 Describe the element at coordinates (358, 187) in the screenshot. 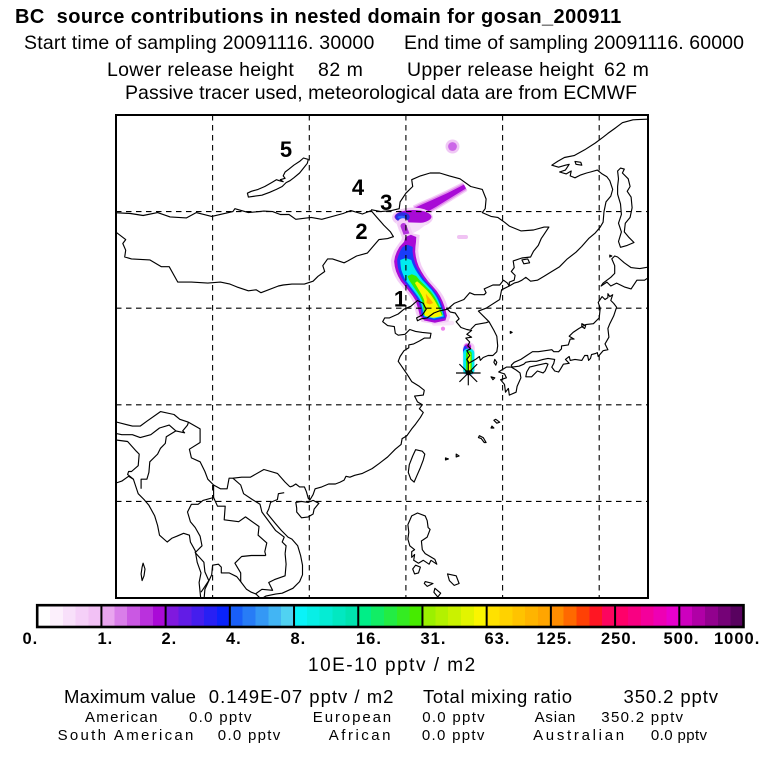

I see `svg-text: 4` at that location.